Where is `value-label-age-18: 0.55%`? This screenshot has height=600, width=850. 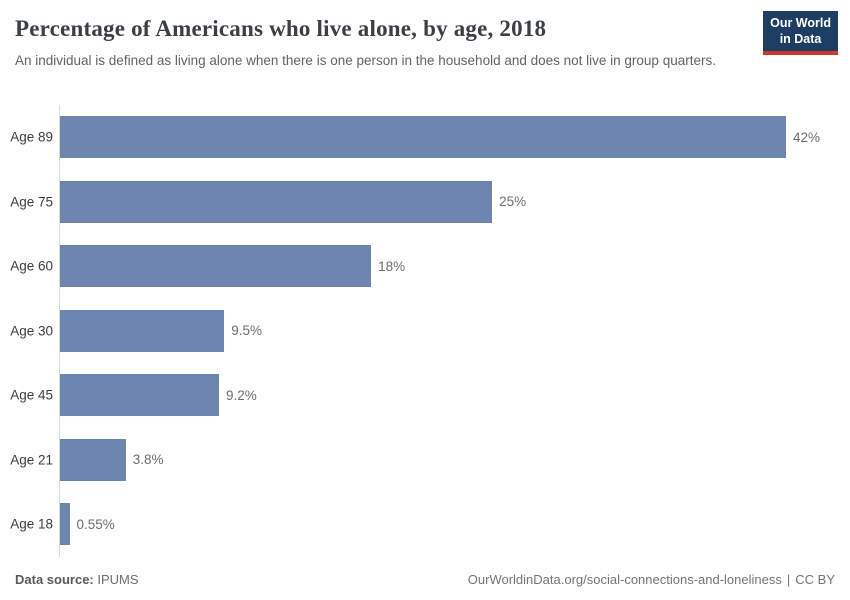 value-label-age-18: 0.55% is located at coordinates (95, 524).